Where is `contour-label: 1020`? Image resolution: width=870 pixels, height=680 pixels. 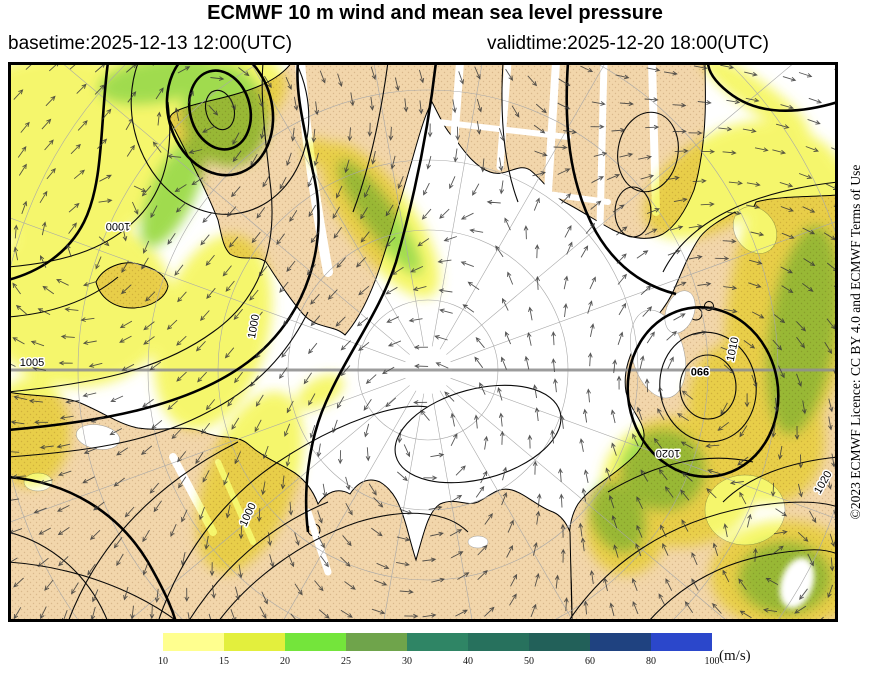 contour-label: 1020 is located at coordinates (668, 453).